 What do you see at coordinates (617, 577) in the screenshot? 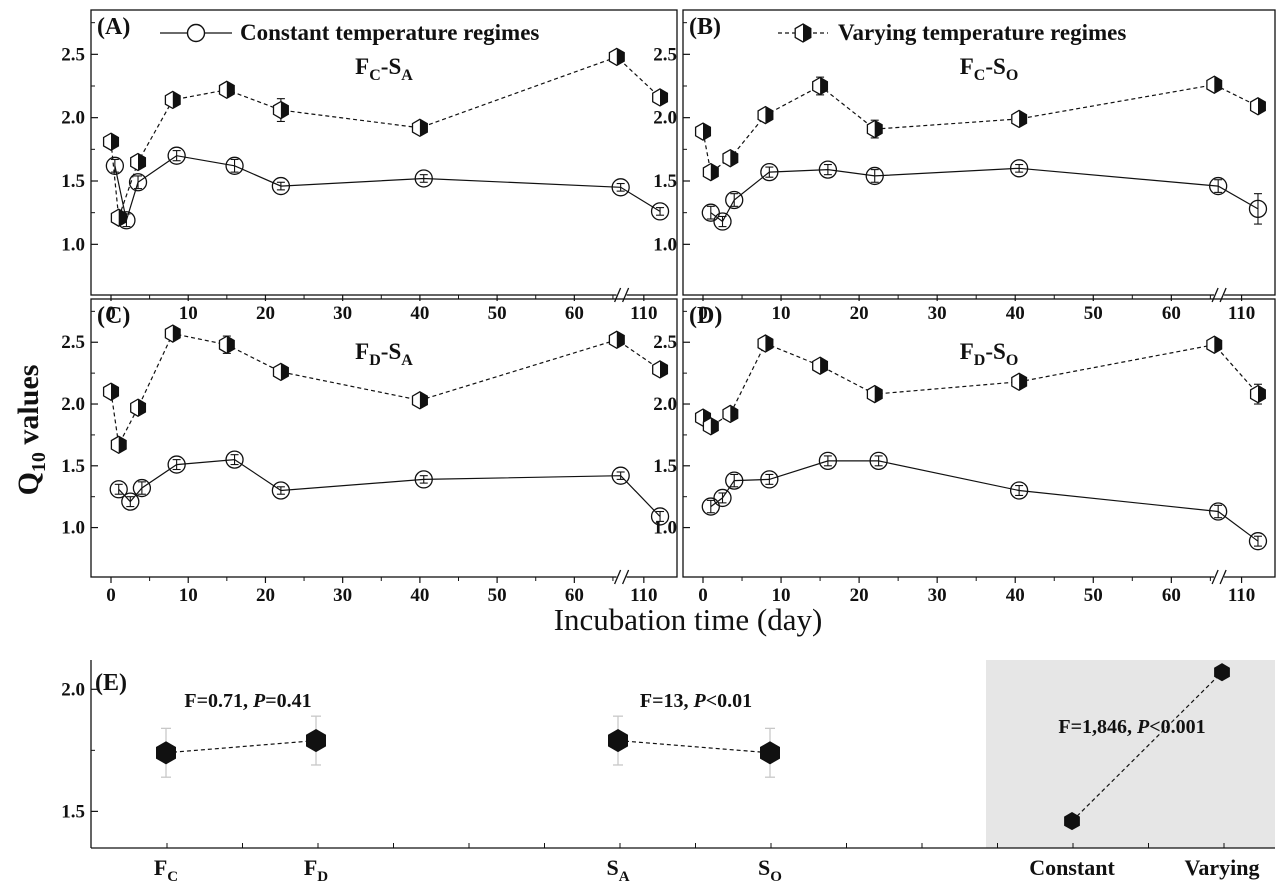
I see `axis-break-left-c` at bounding box center [617, 577].